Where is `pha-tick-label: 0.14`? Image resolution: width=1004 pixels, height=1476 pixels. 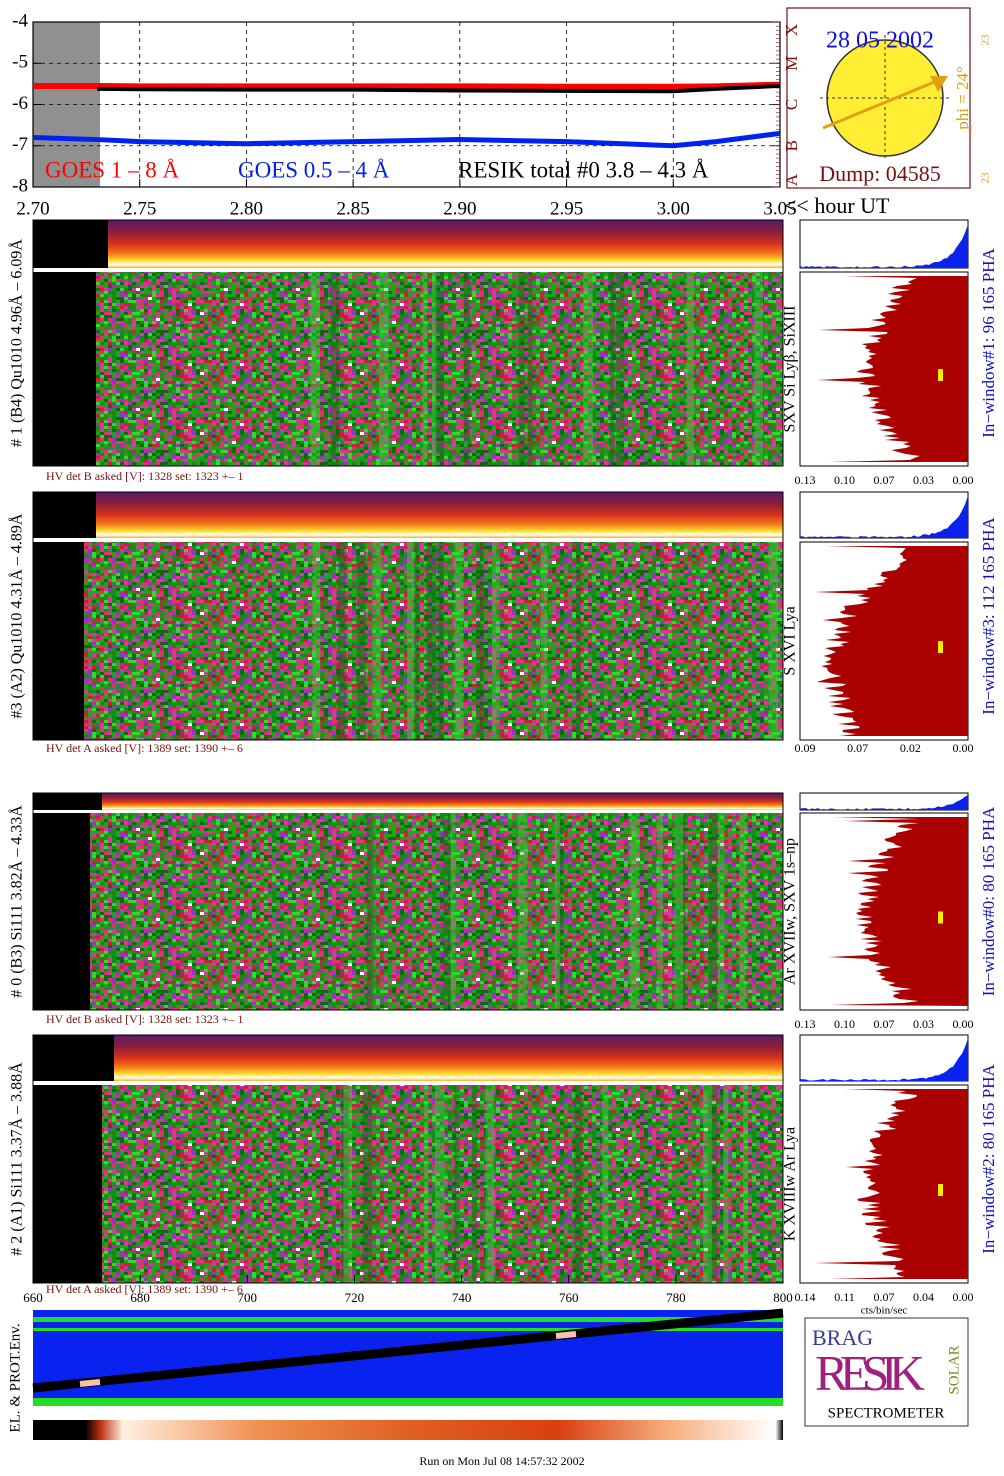
pha-tick-label: 0.14 is located at coordinates (805, 1297).